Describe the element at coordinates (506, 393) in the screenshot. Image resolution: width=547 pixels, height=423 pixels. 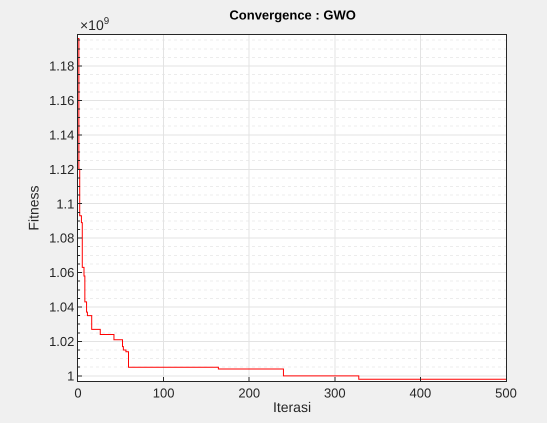
I see `x-tick-label: 500` at that location.